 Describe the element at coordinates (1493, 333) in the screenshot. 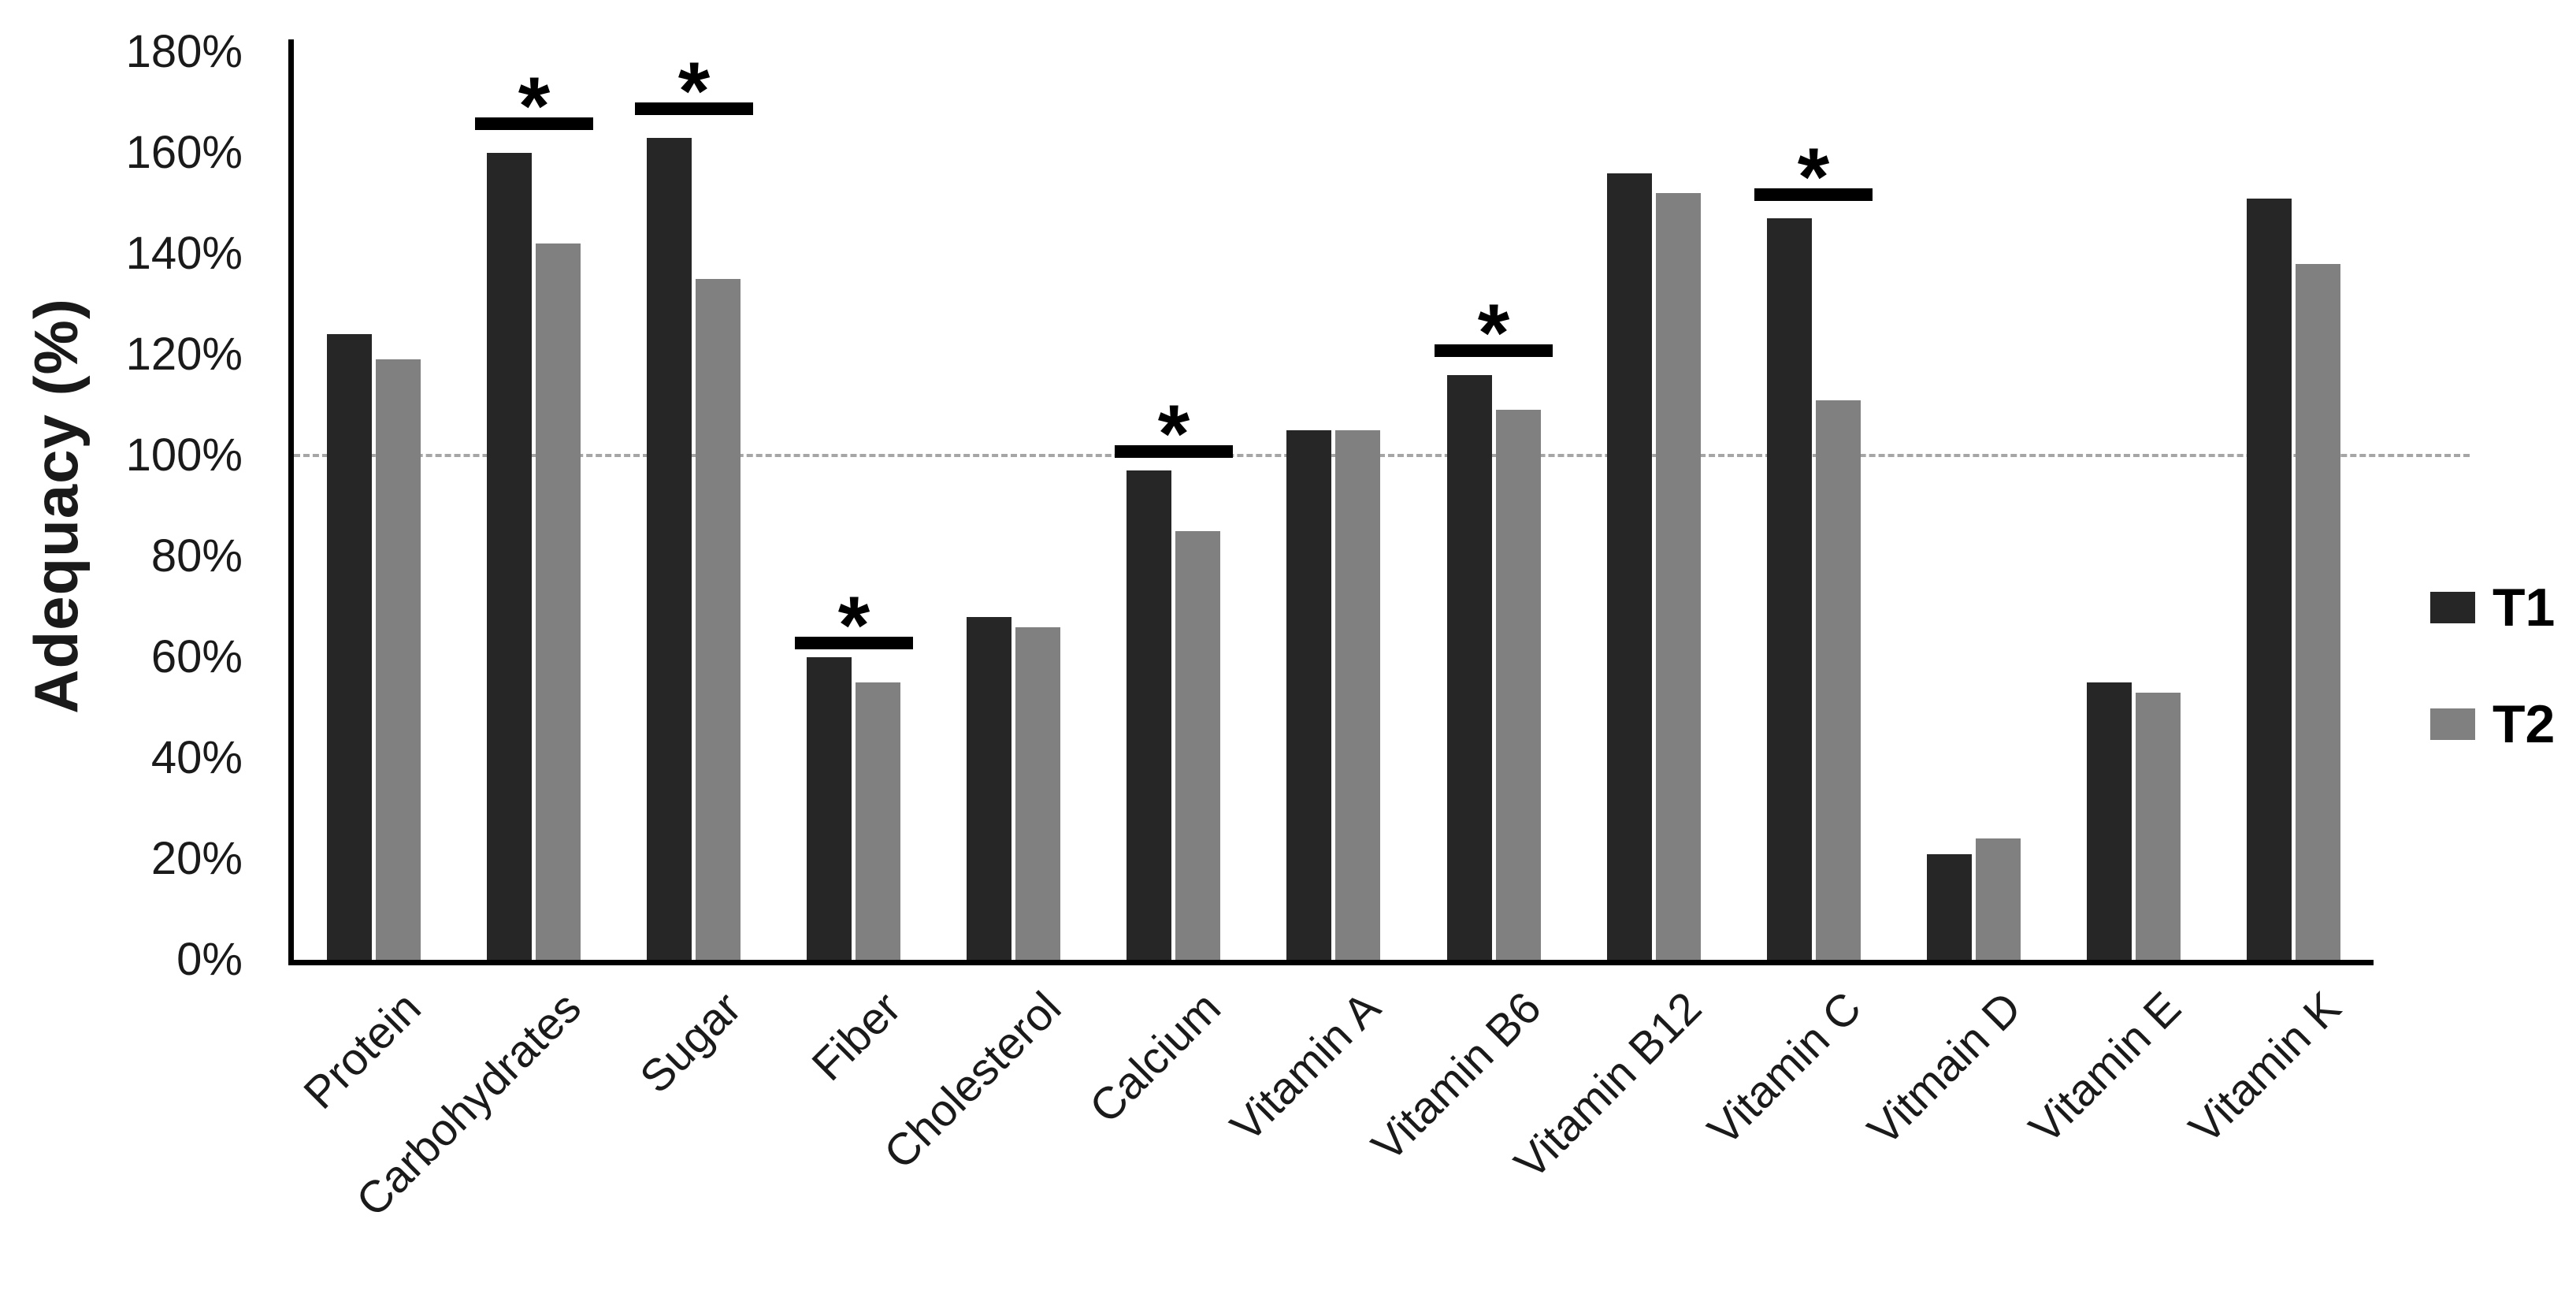

I see `sig-asterisk-vitamin-b6: *` at that location.